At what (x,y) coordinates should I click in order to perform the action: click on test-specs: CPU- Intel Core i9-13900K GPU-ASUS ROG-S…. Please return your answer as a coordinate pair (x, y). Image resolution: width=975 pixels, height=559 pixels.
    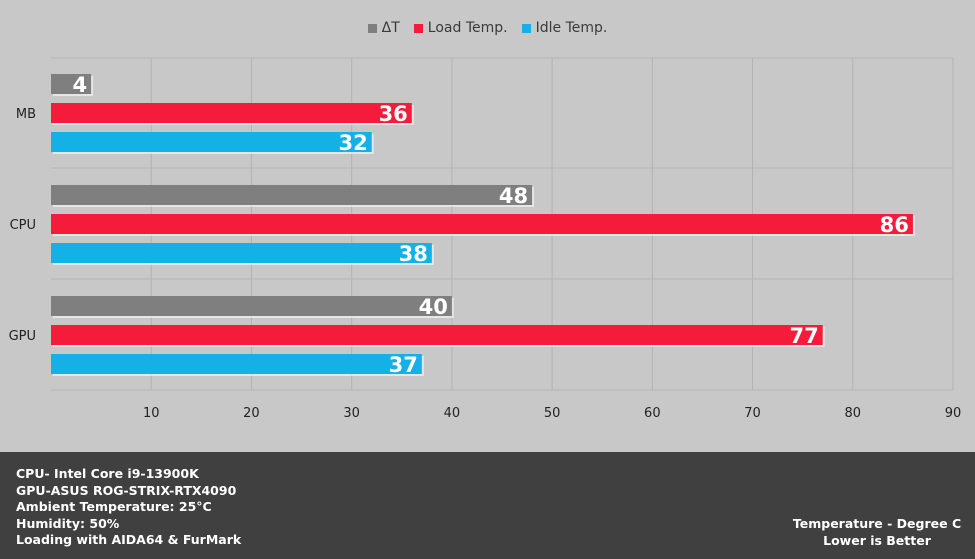
    Looking at the image, I should click on (128, 507).